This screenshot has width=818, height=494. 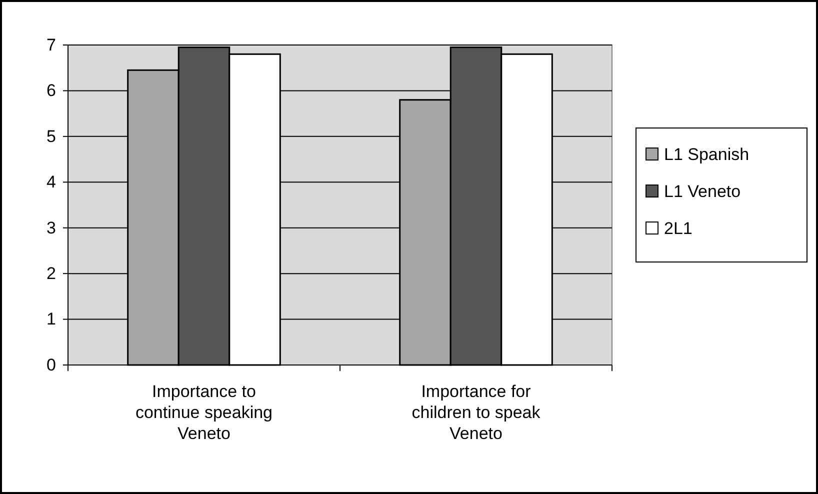 I want to click on legend-label: 2L1, so click(x=678, y=228).